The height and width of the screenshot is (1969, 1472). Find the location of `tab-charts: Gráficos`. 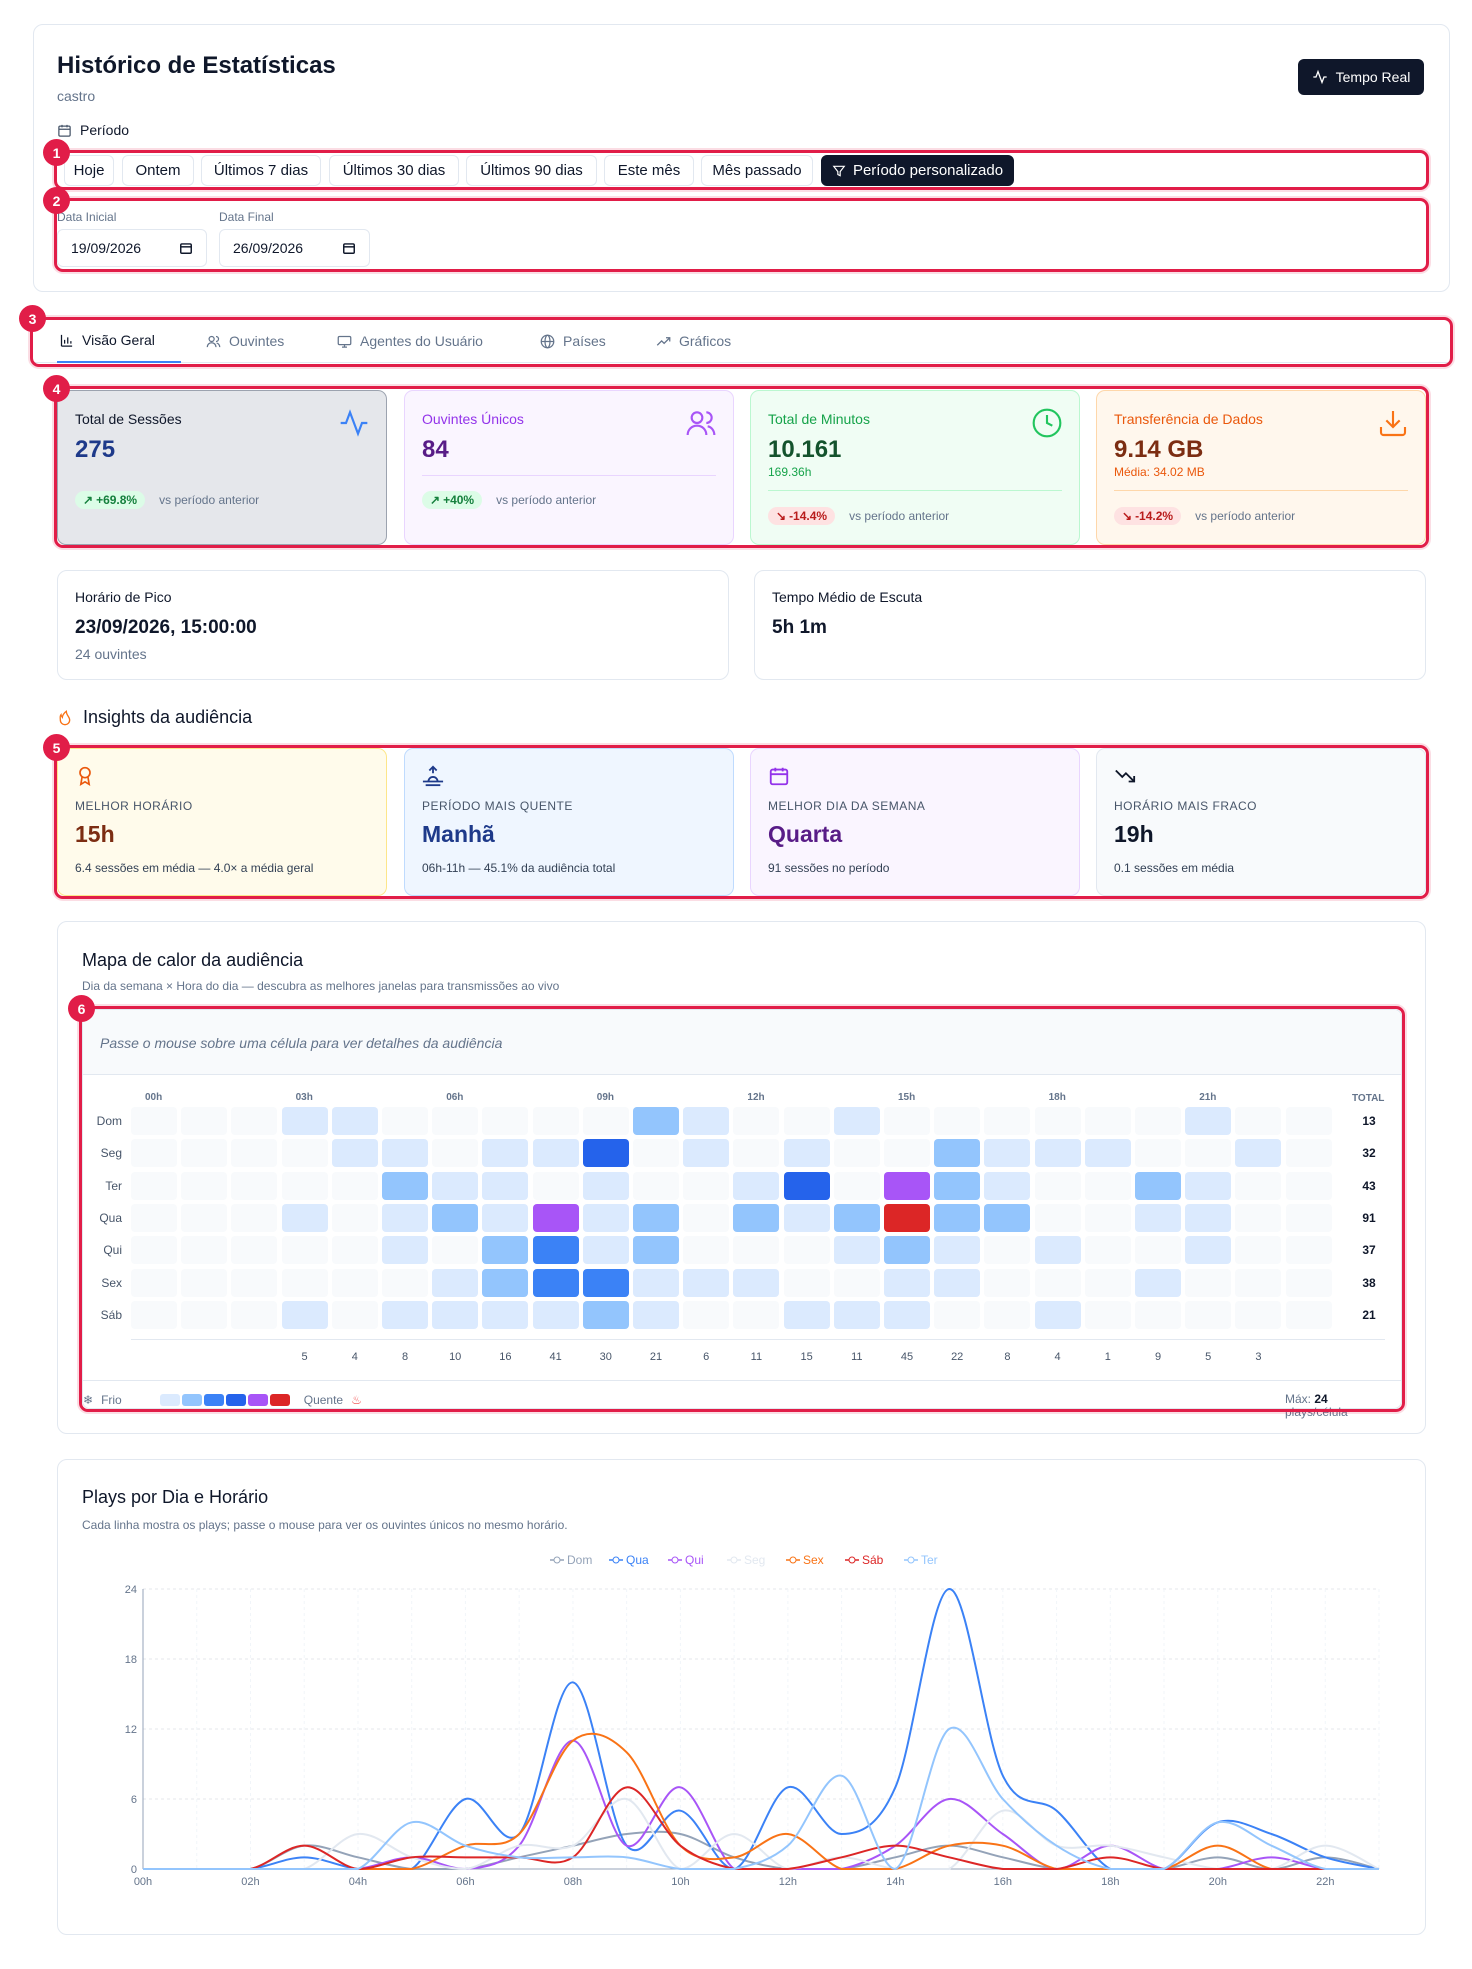

tab-charts: Gráficos is located at coordinates (693, 341).